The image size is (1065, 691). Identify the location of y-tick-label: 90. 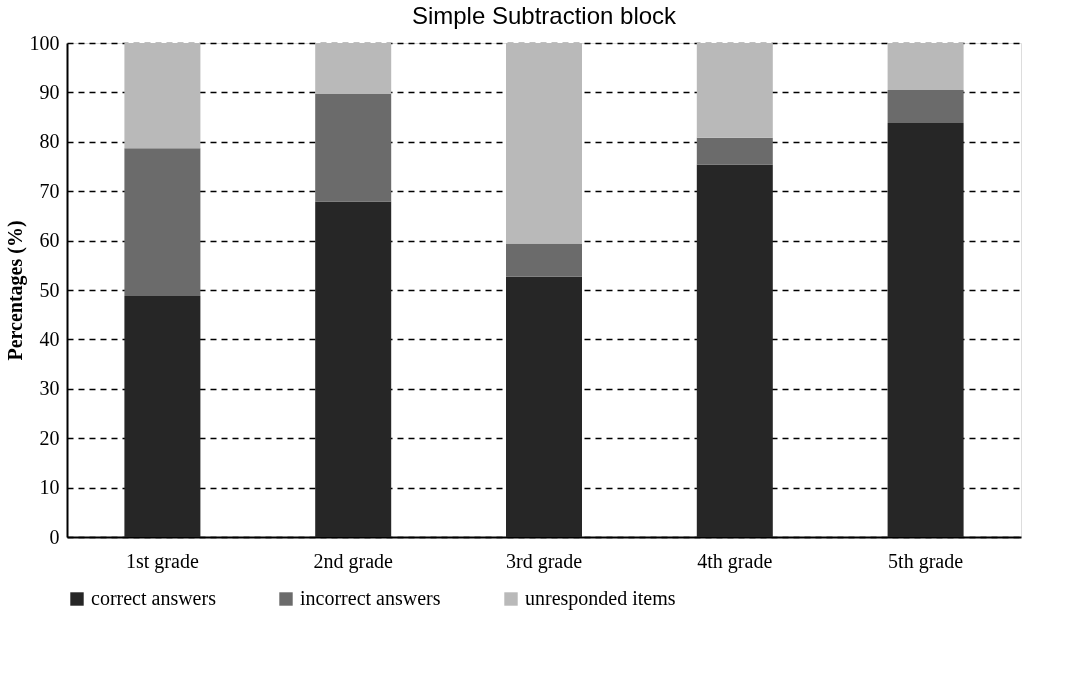
(49, 91).